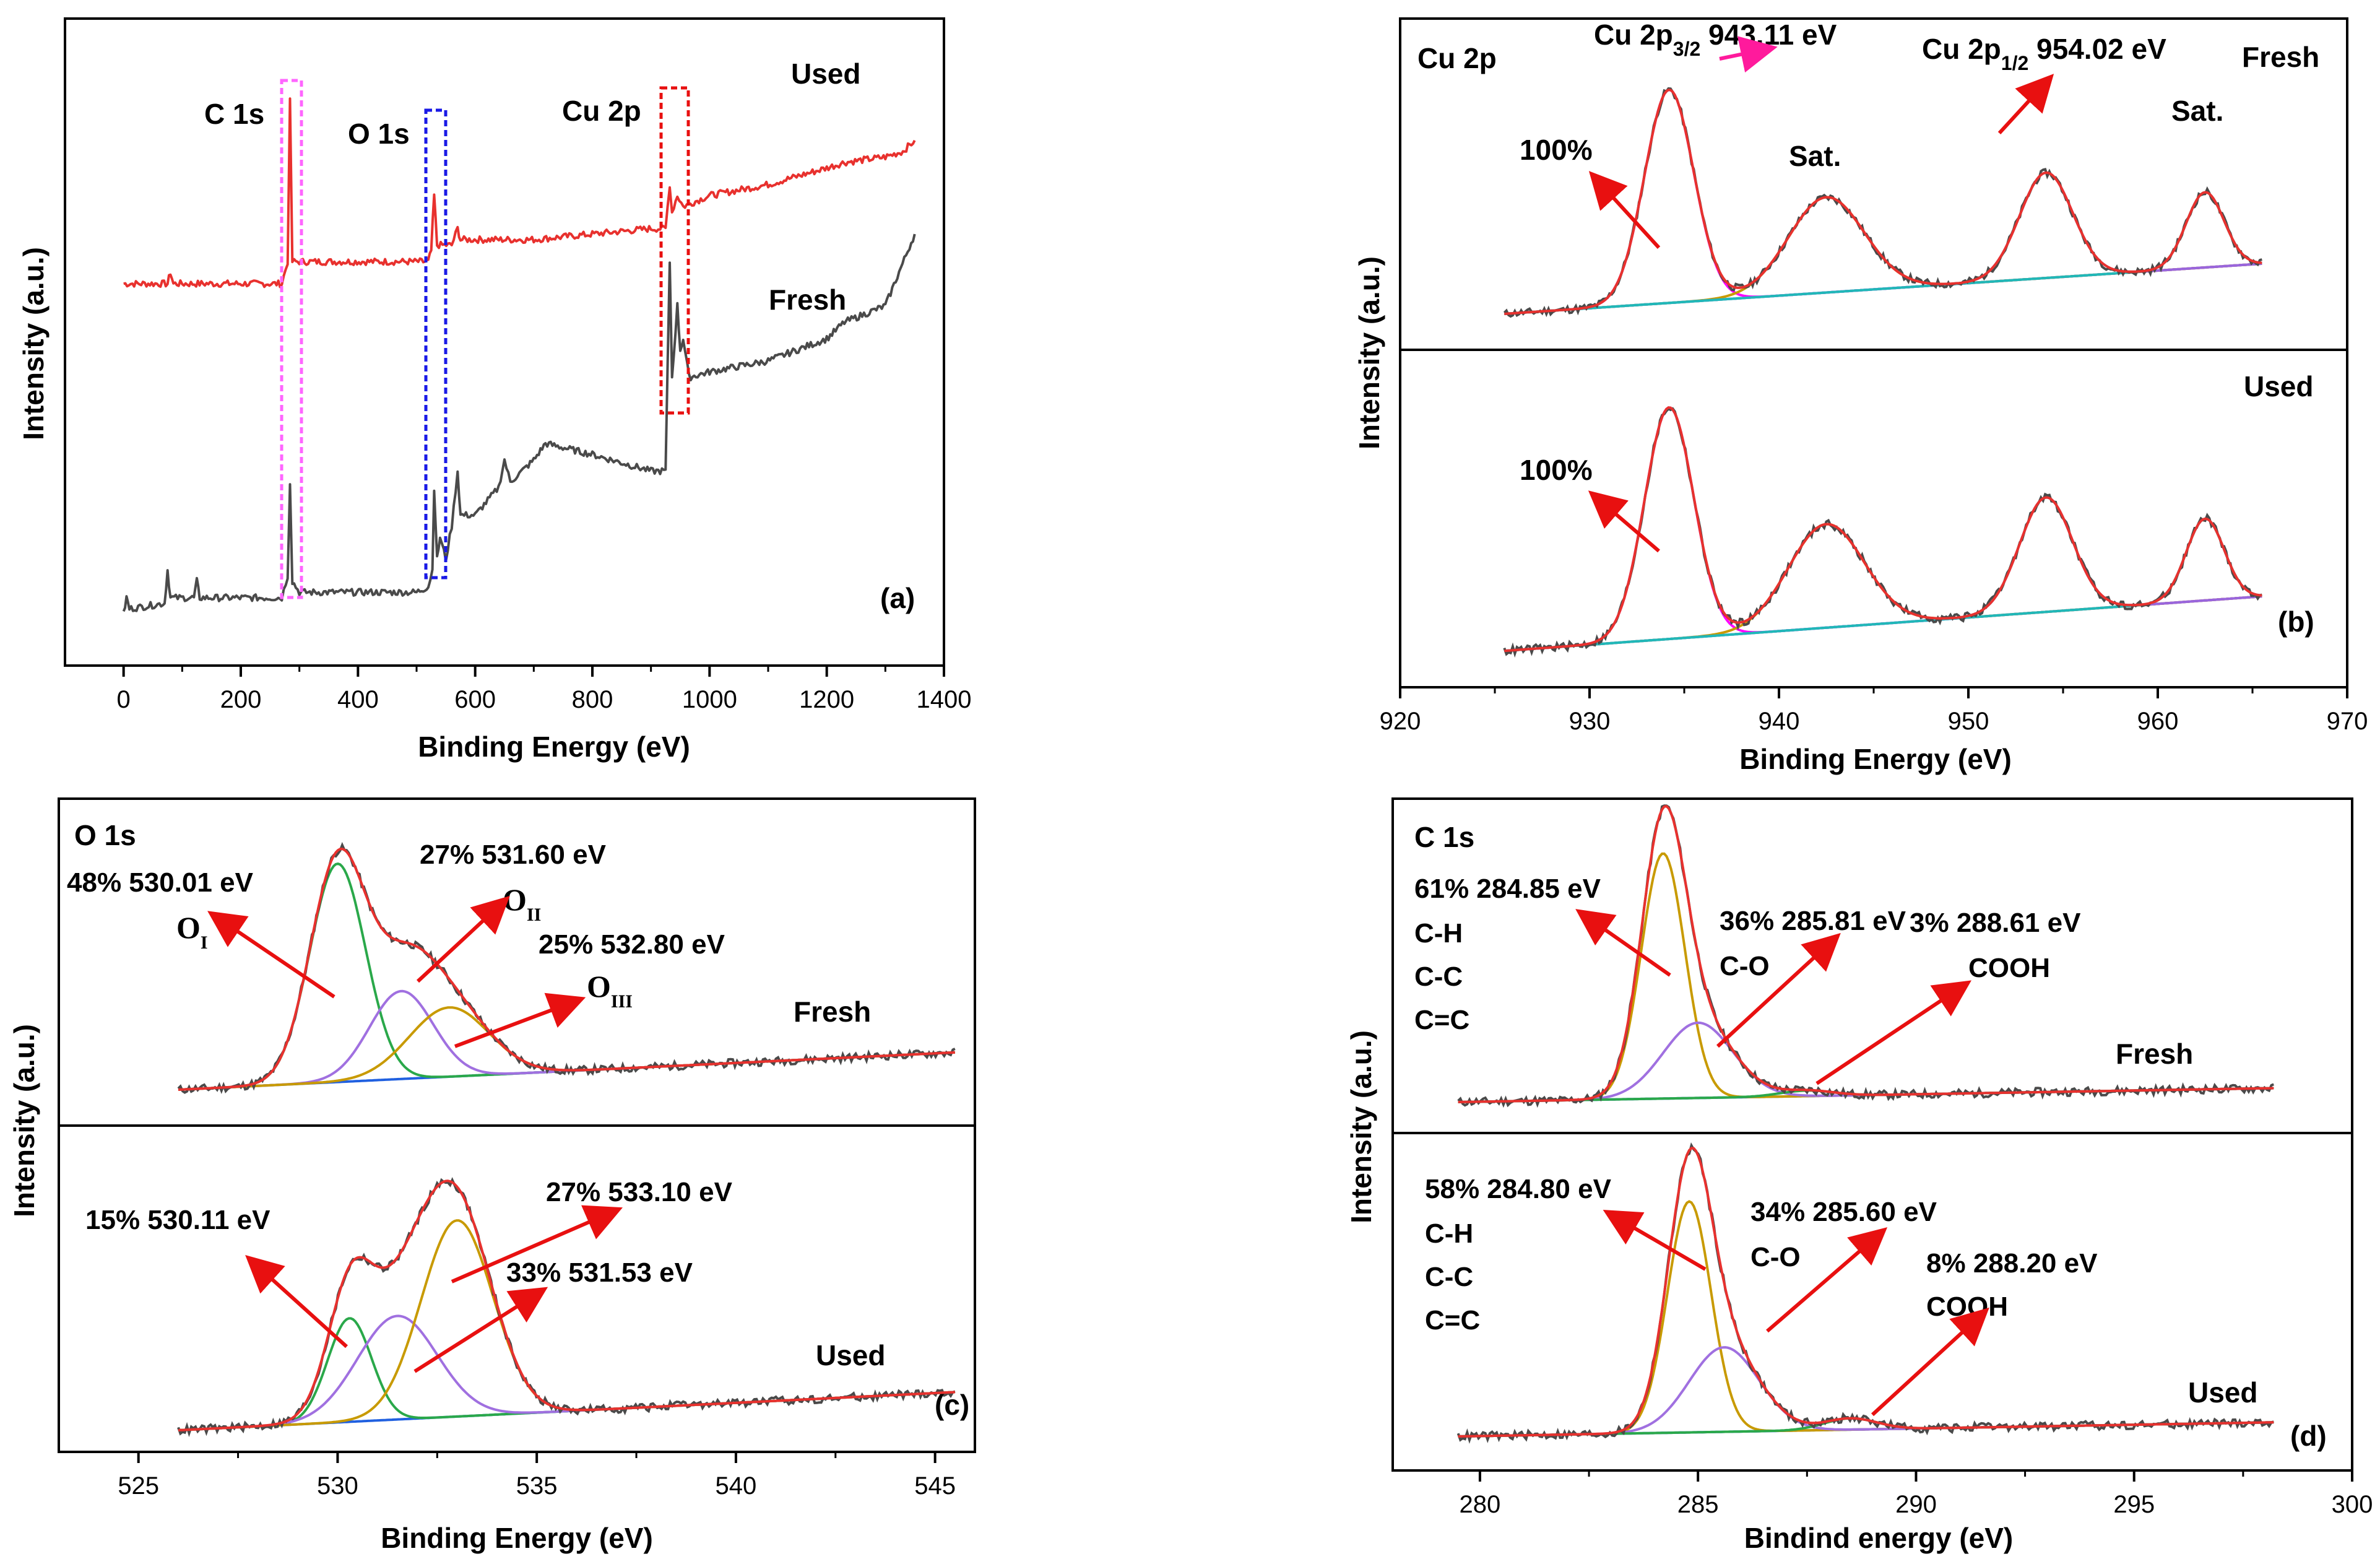  I want to click on oi-o: O, so click(188, 928).